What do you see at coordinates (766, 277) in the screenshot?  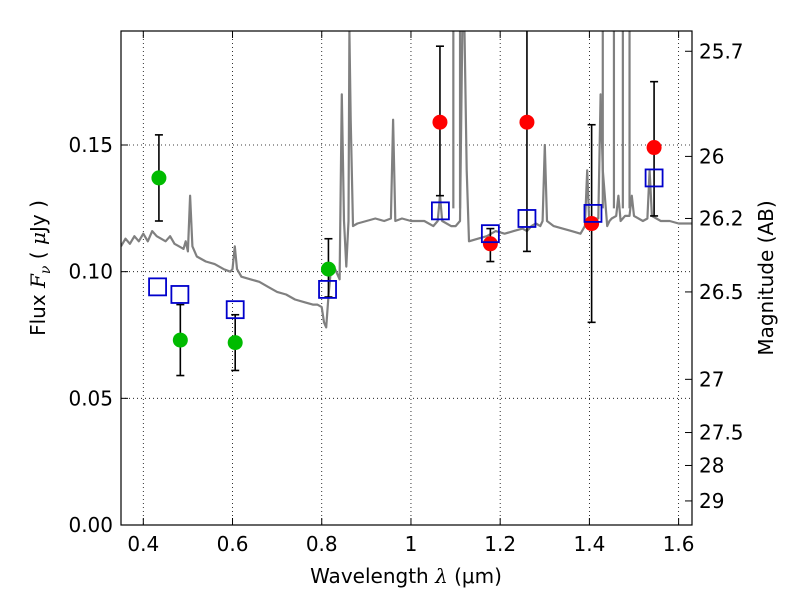 I see `y2-axis-title: Magnitude (AB)` at bounding box center [766, 277].